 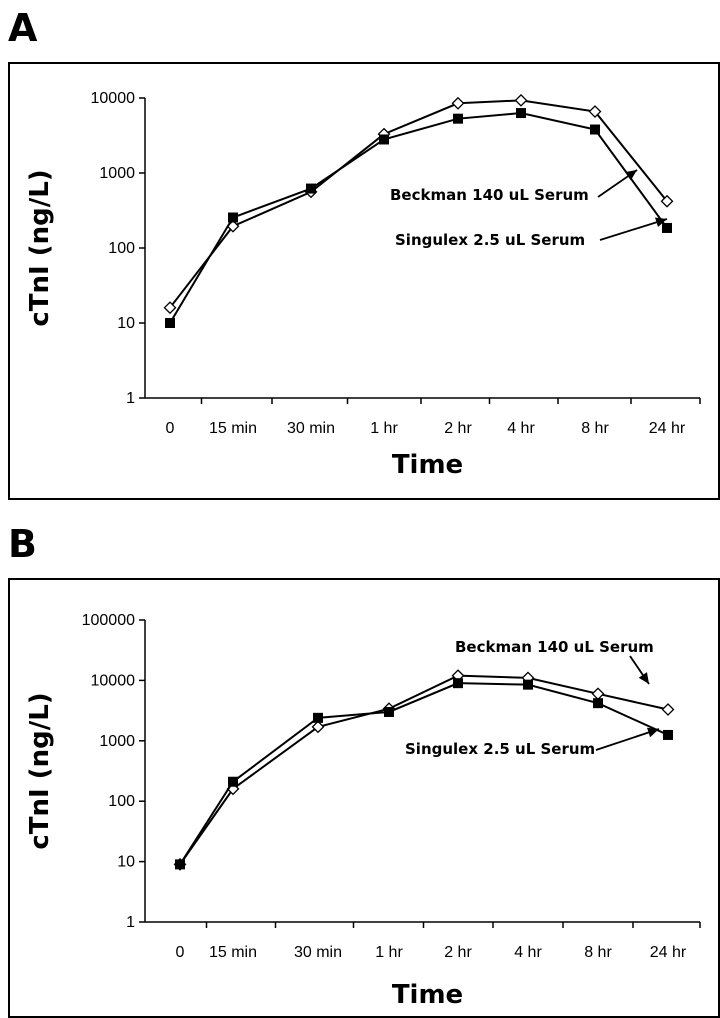 I want to click on y-tick-label-a: 10, so click(x=126, y=323).